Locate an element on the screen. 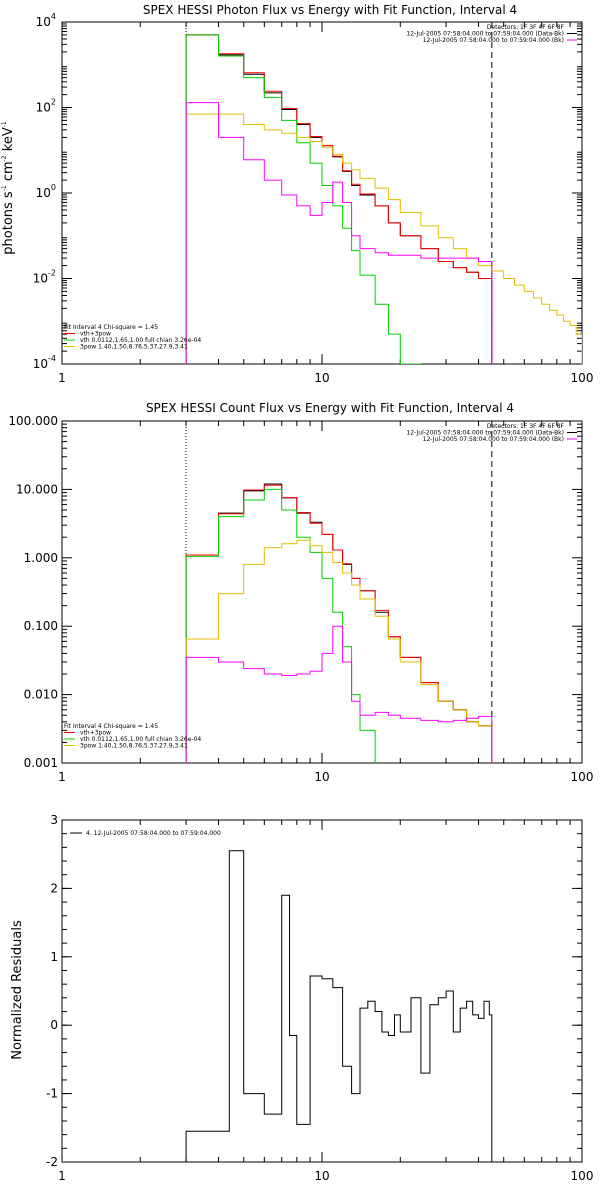 Image resolution: width=600 pixels, height=1200 pixels. y-tick-label: 10² is located at coordinates (46, 106).